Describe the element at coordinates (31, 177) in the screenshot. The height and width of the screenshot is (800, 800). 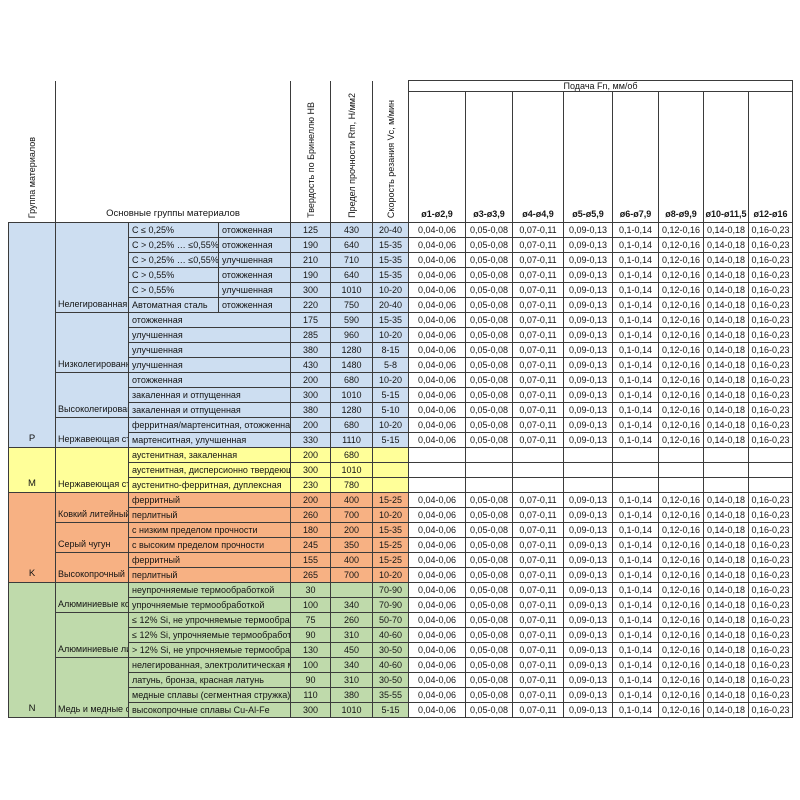
I see `material-group-column-label: Группа материалов` at that location.